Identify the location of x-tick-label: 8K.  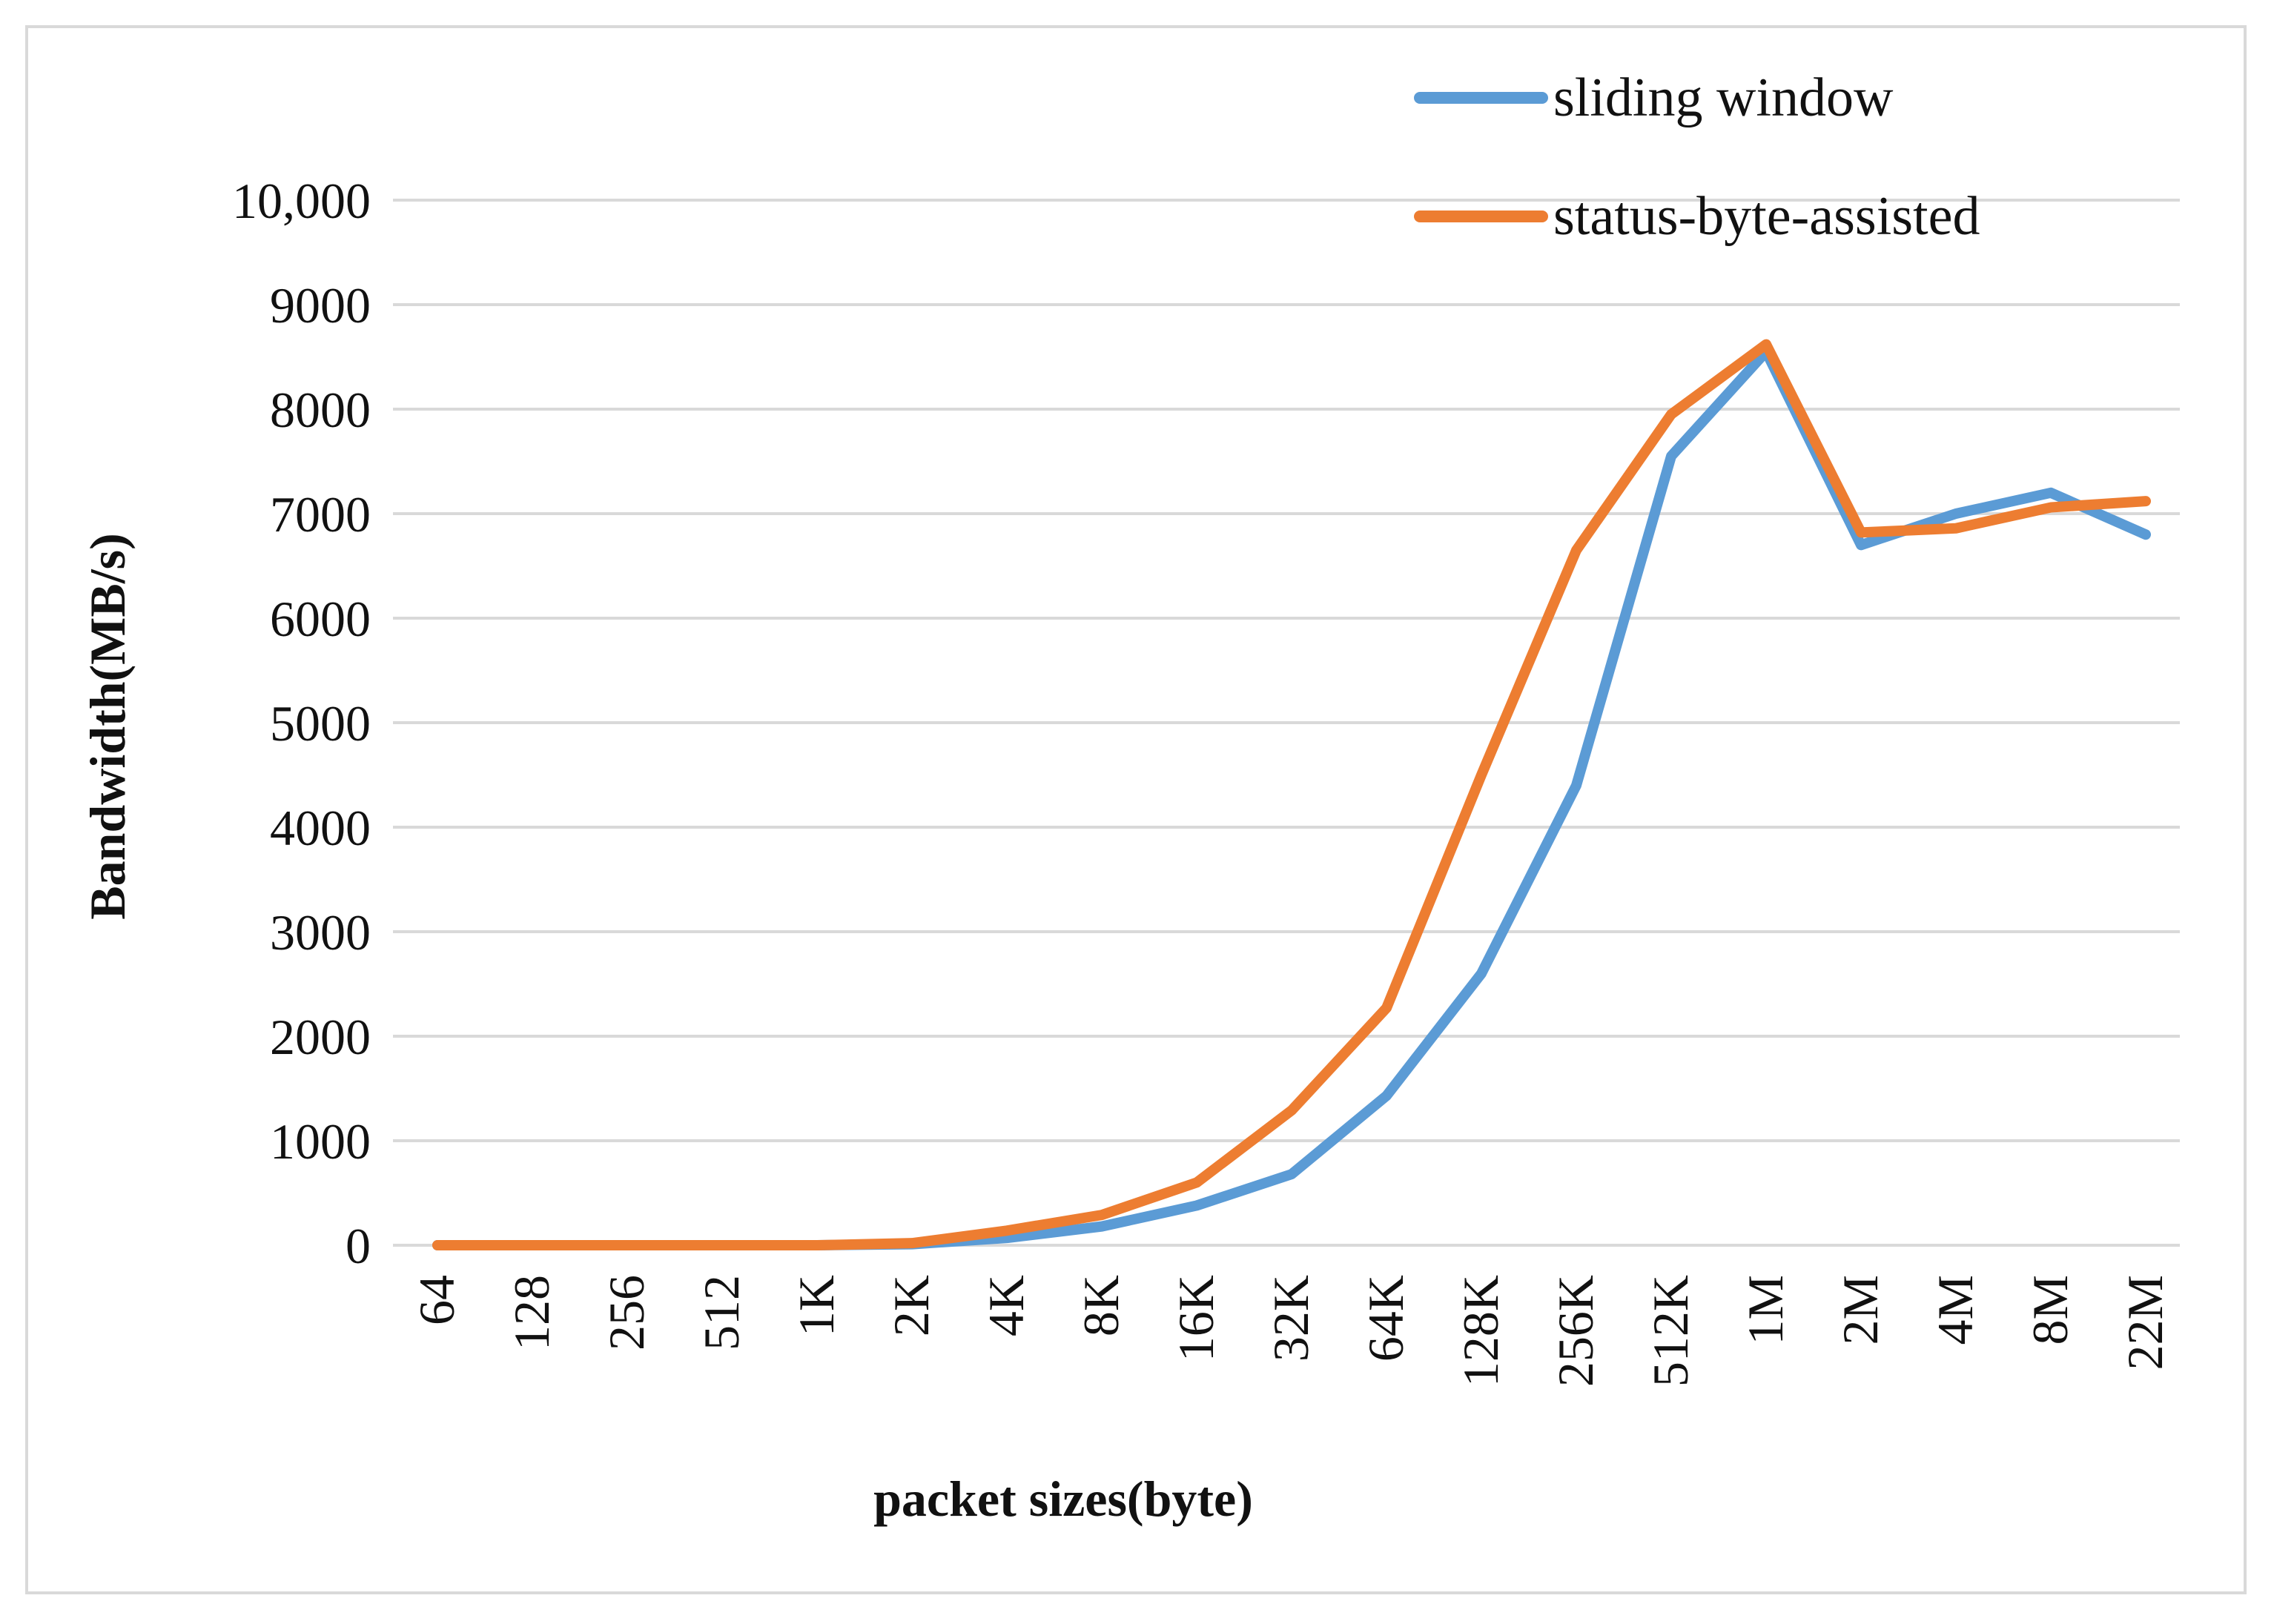
(1101, 1305).